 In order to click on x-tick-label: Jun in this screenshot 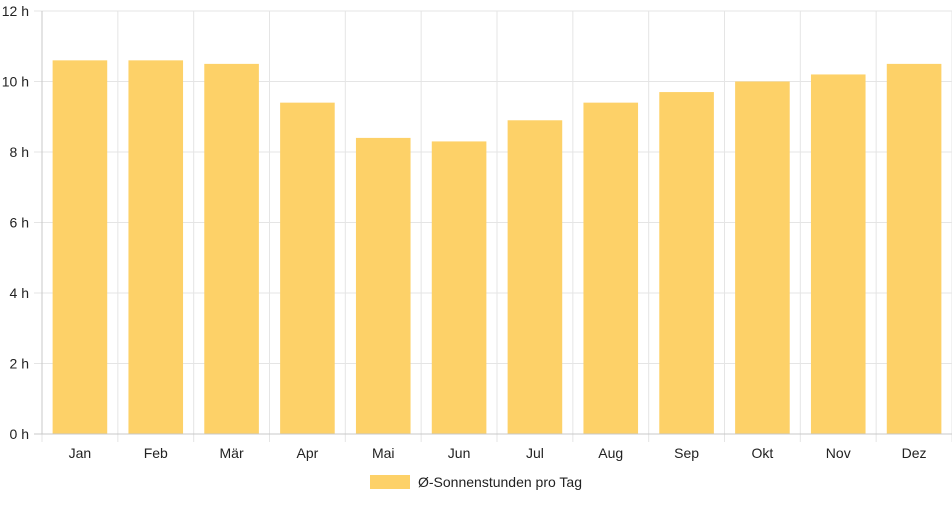, I will do `click(459, 453)`.